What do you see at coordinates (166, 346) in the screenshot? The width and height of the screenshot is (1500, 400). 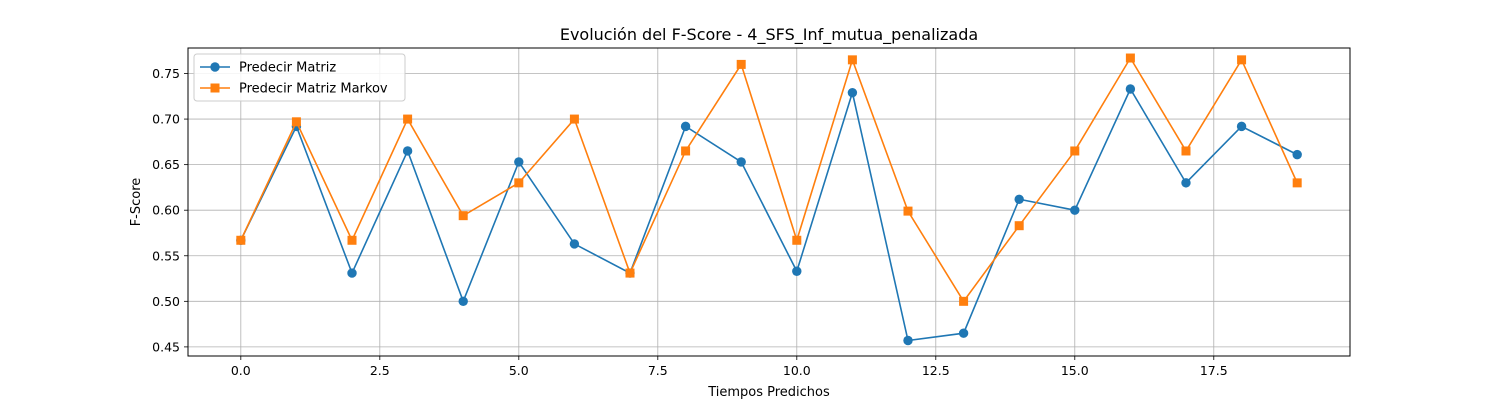 I see `y-tick-label: 0.45` at bounding box center [166, 346].